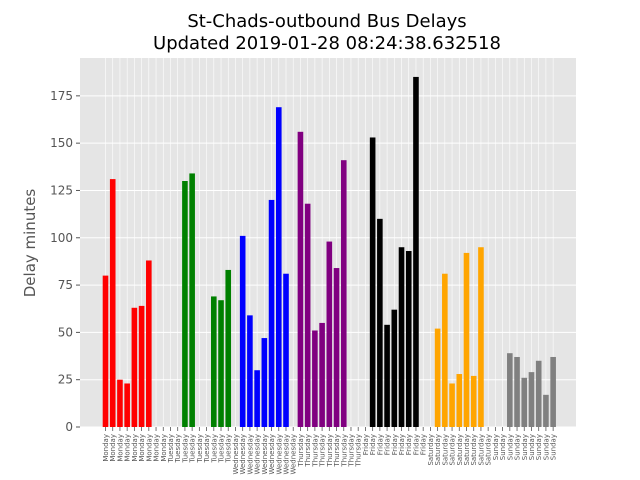 The height and width of the screenshot is (480, 640). What do you see at coordinates (61, 190) in the screenshot?
I see `y-tick-label: 125` at bounding box center [61, 190].